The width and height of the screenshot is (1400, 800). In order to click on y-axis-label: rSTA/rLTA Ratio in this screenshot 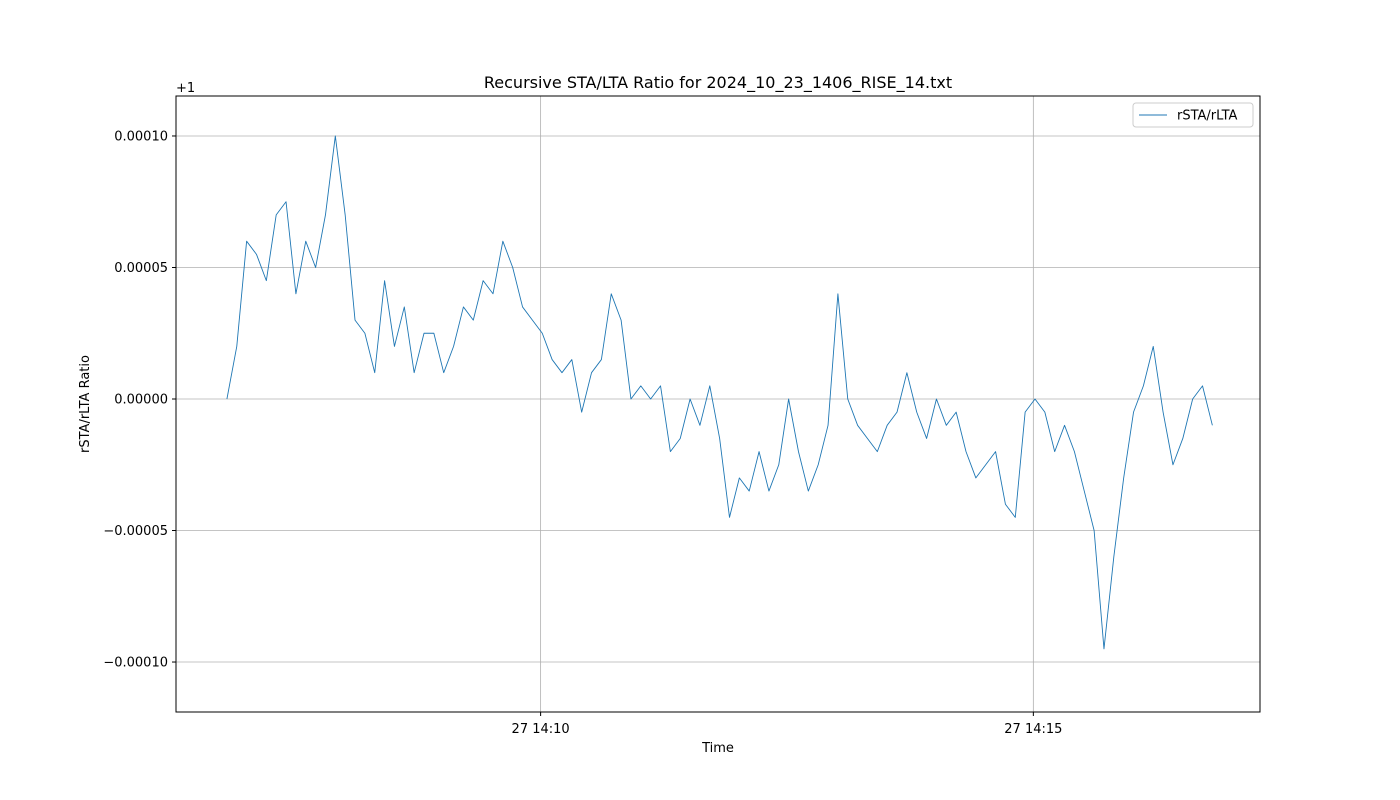, I will do `click(85, 404)`.